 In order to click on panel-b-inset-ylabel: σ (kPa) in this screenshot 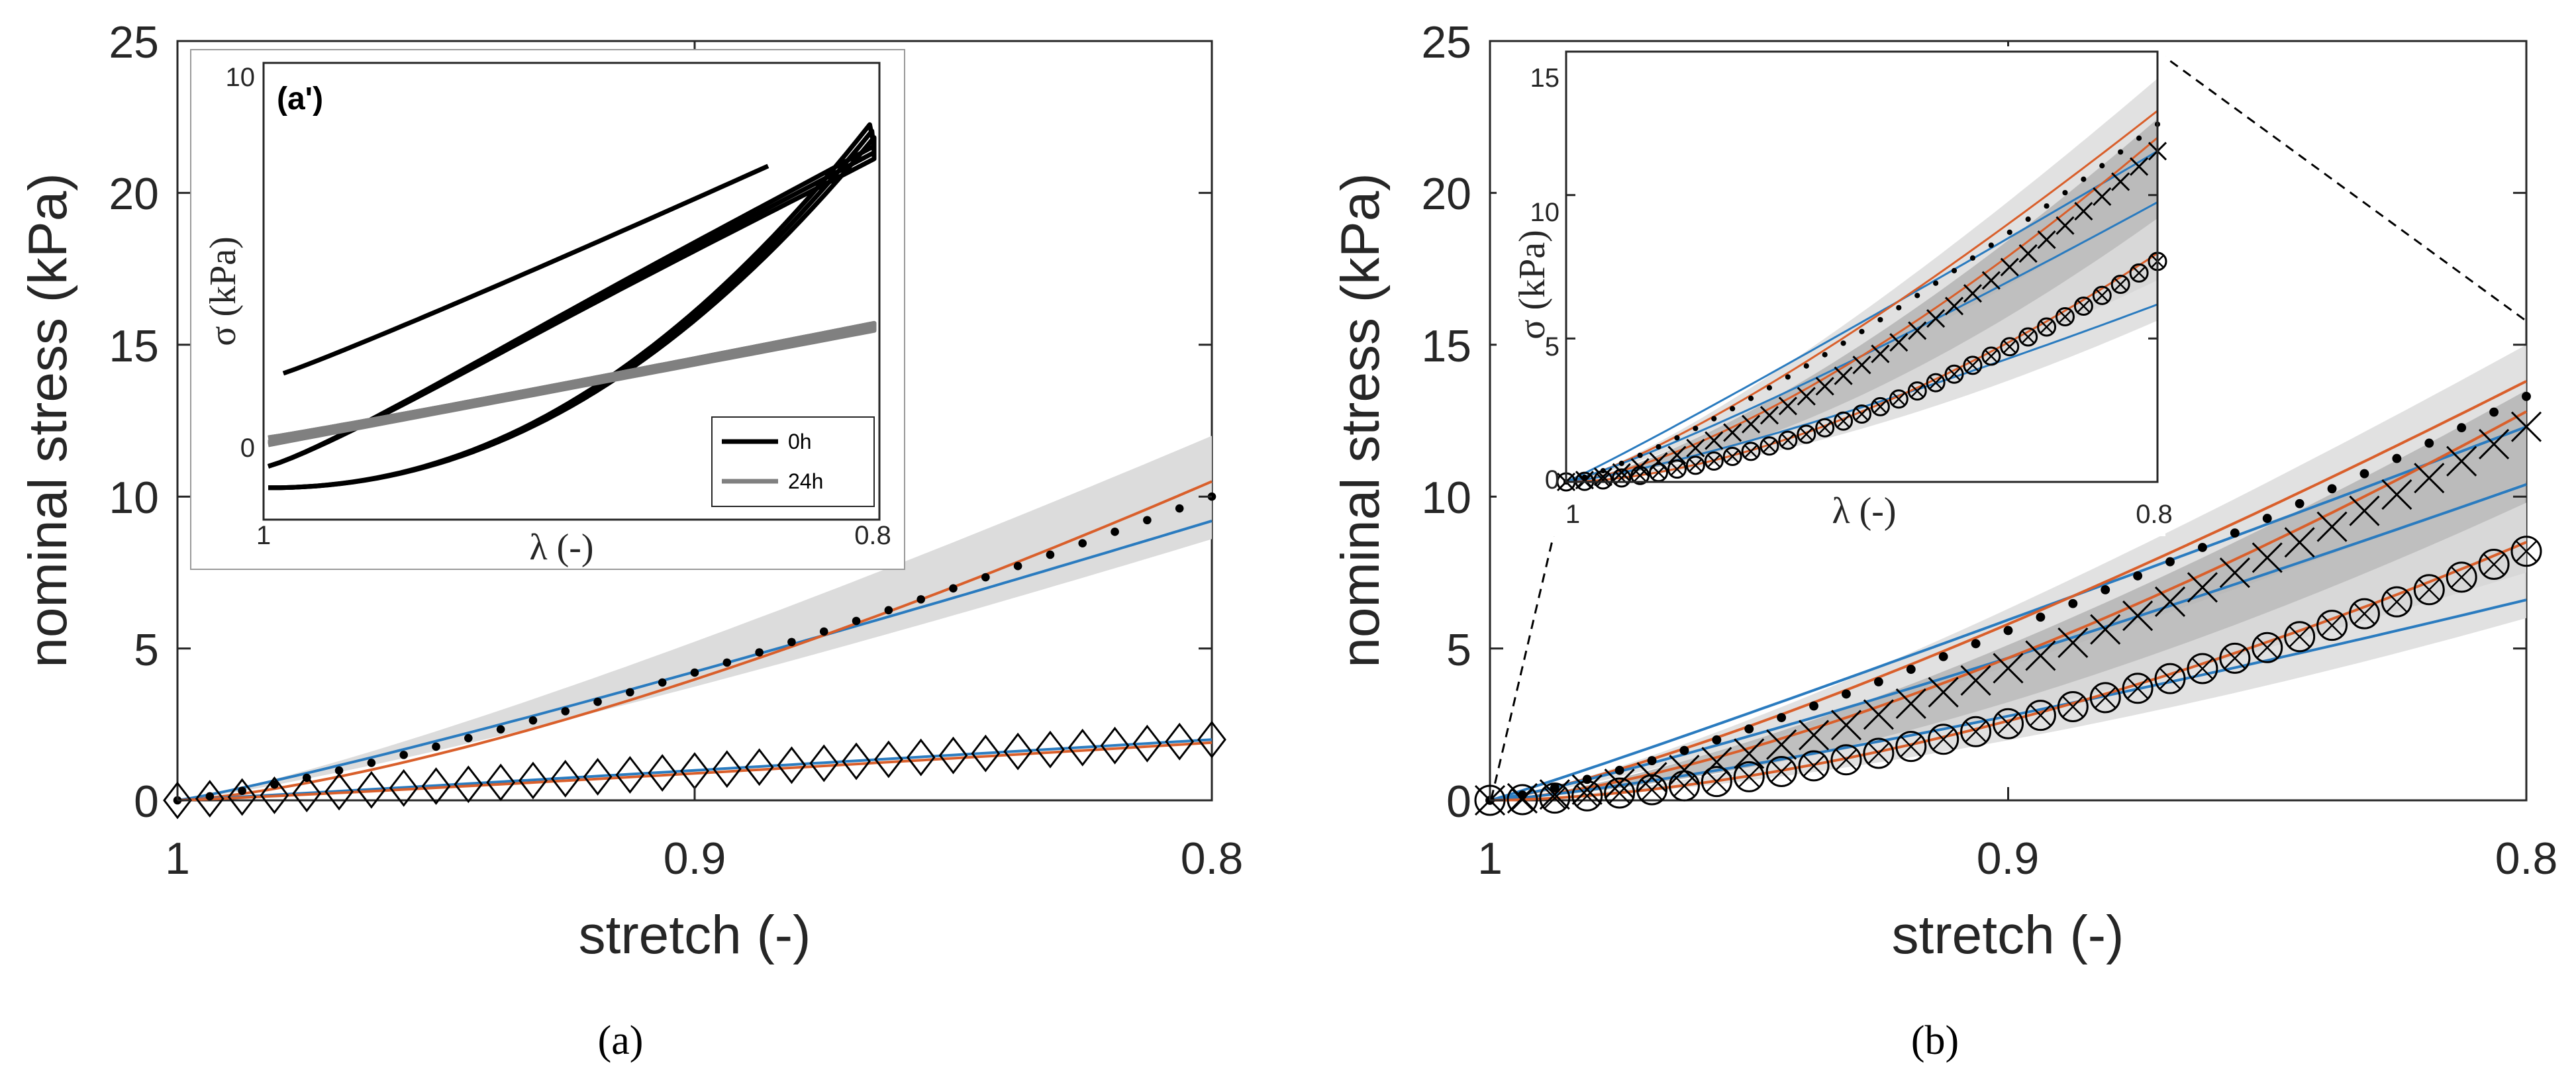, I will do `click(1532, 284)`.